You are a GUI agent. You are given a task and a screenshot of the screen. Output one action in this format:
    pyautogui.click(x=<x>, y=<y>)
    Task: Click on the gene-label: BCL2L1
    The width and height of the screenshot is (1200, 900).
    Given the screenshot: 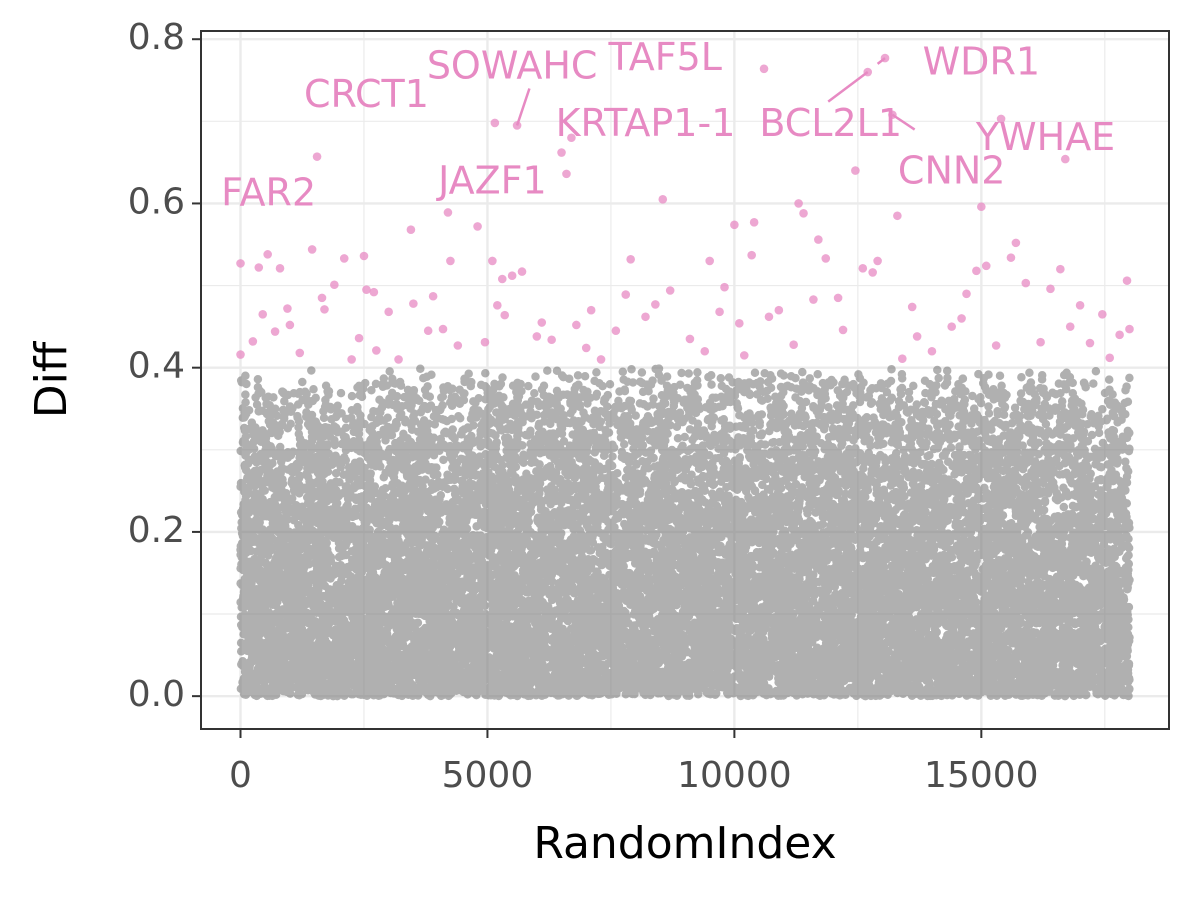 What is the action you would take?
    pyautogui.click(x=830, y=123)
    